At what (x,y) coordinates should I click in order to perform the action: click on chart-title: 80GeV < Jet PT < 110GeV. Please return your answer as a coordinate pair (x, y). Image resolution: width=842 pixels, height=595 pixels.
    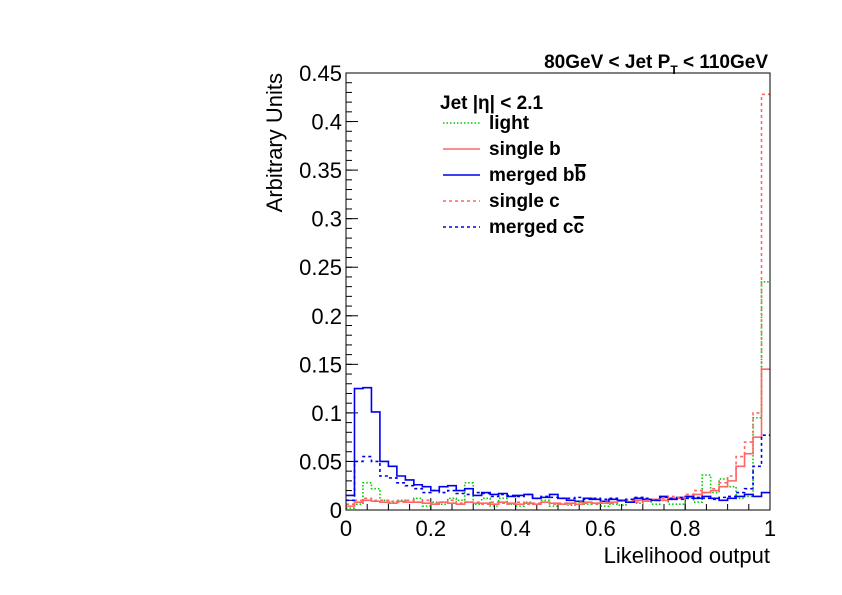
    Looking at the image, I should click on (656, 64).